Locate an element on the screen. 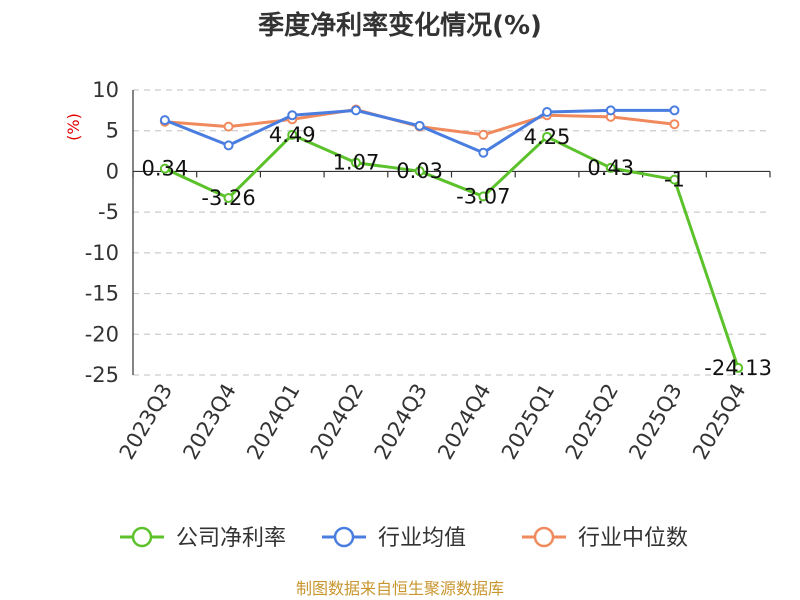  data-label: 4.49 is located at coordinates (292, 135).